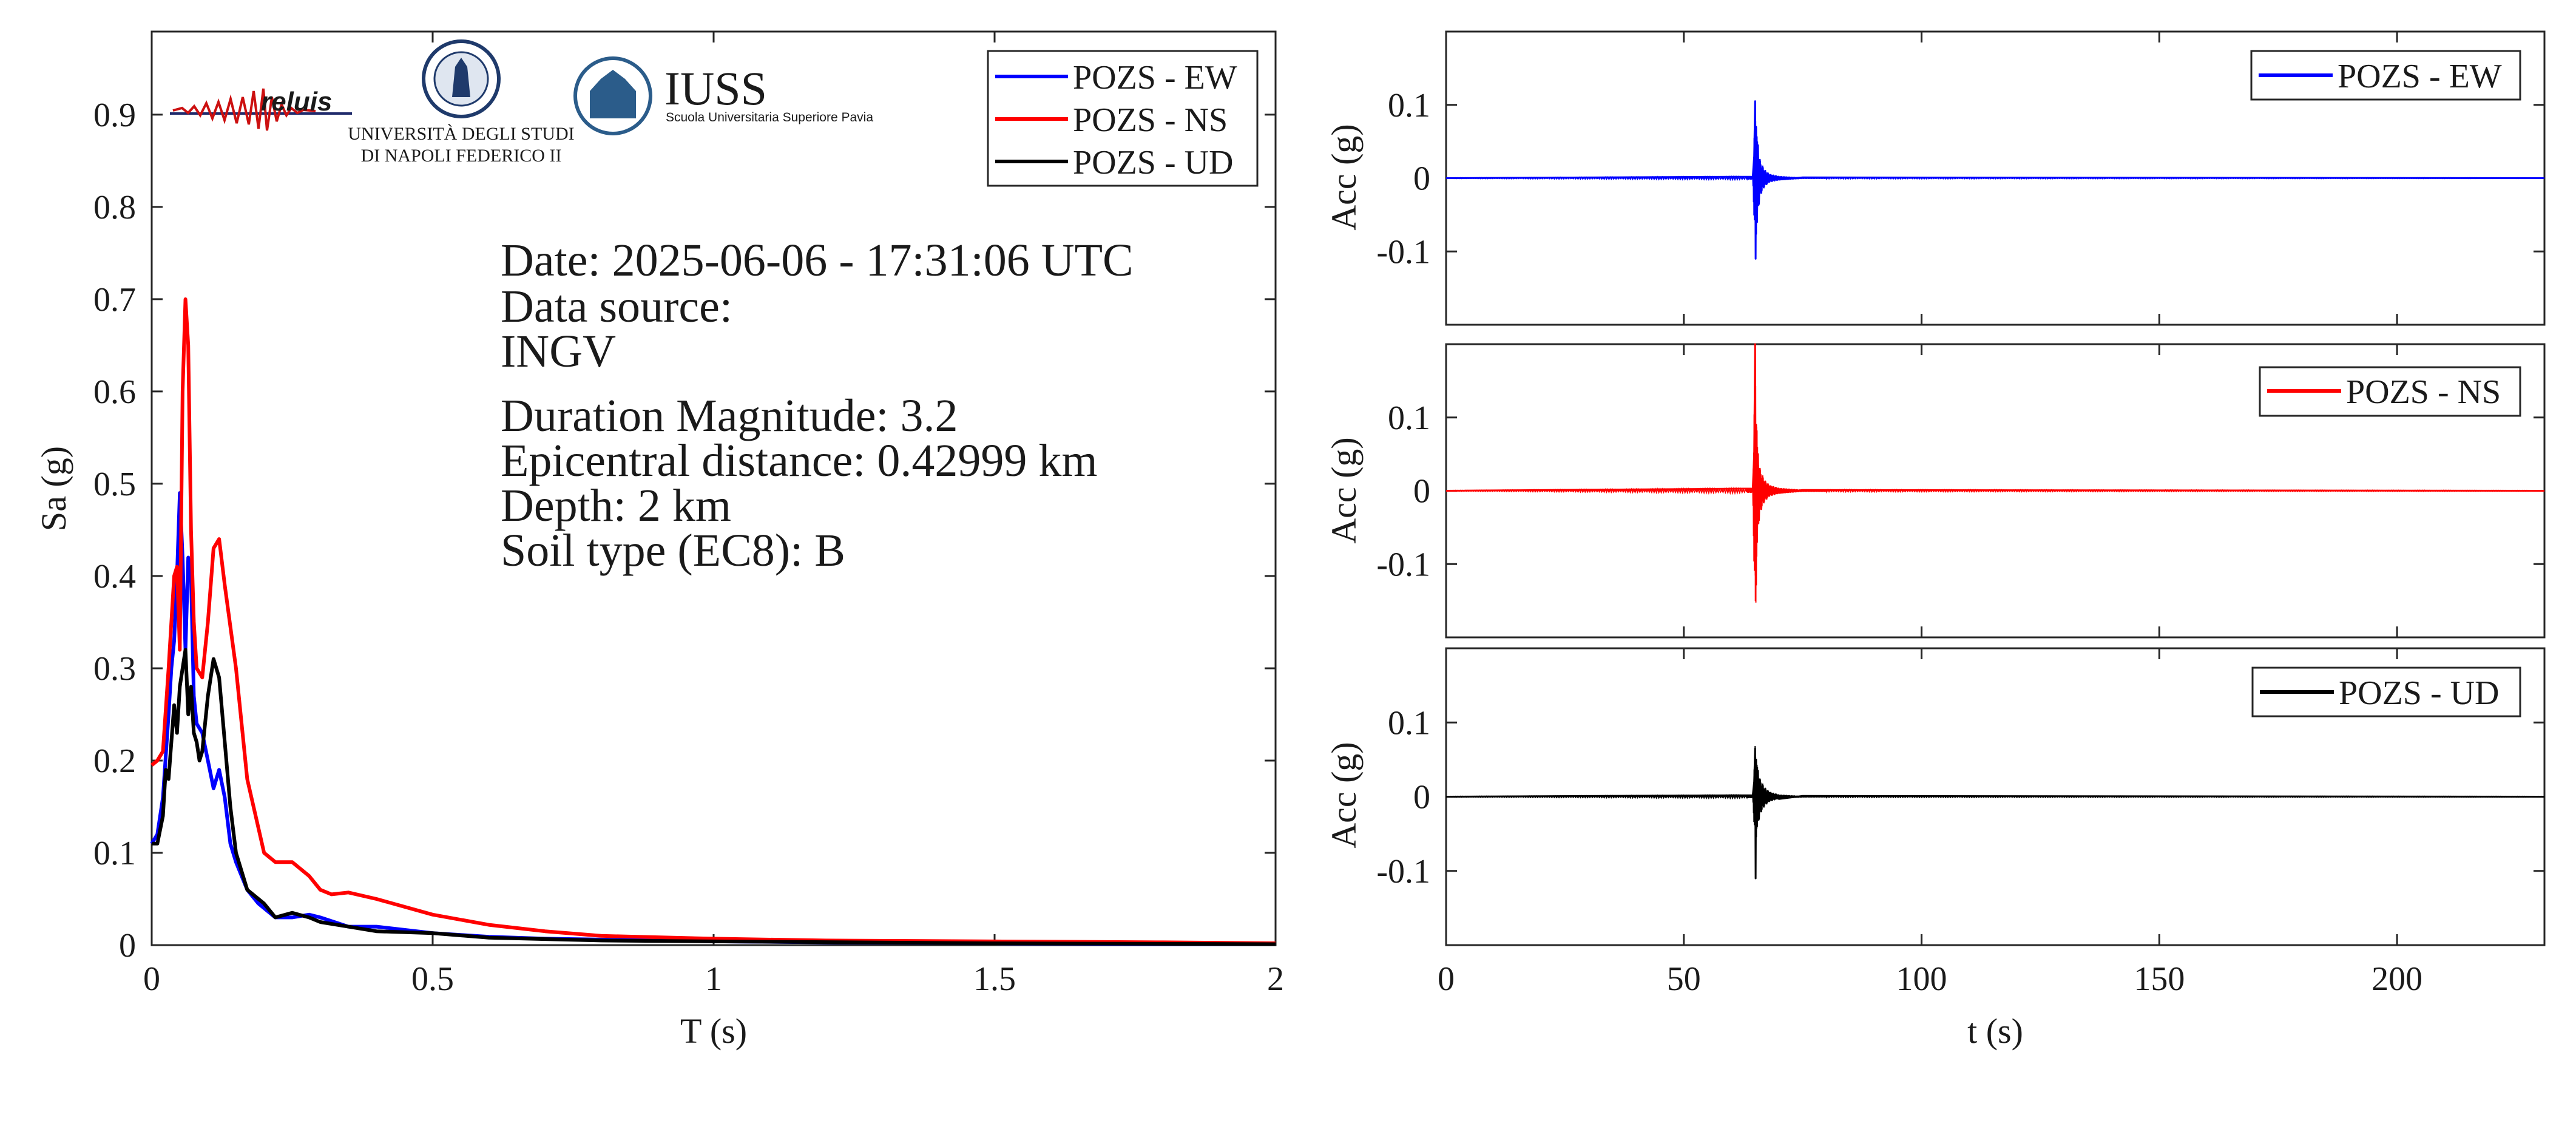  What do you see at coordinates (1684, 979) in the screenshot?
I see `accelerogram-ud-xtick-label: 50` at bounding box center [1684, 979].